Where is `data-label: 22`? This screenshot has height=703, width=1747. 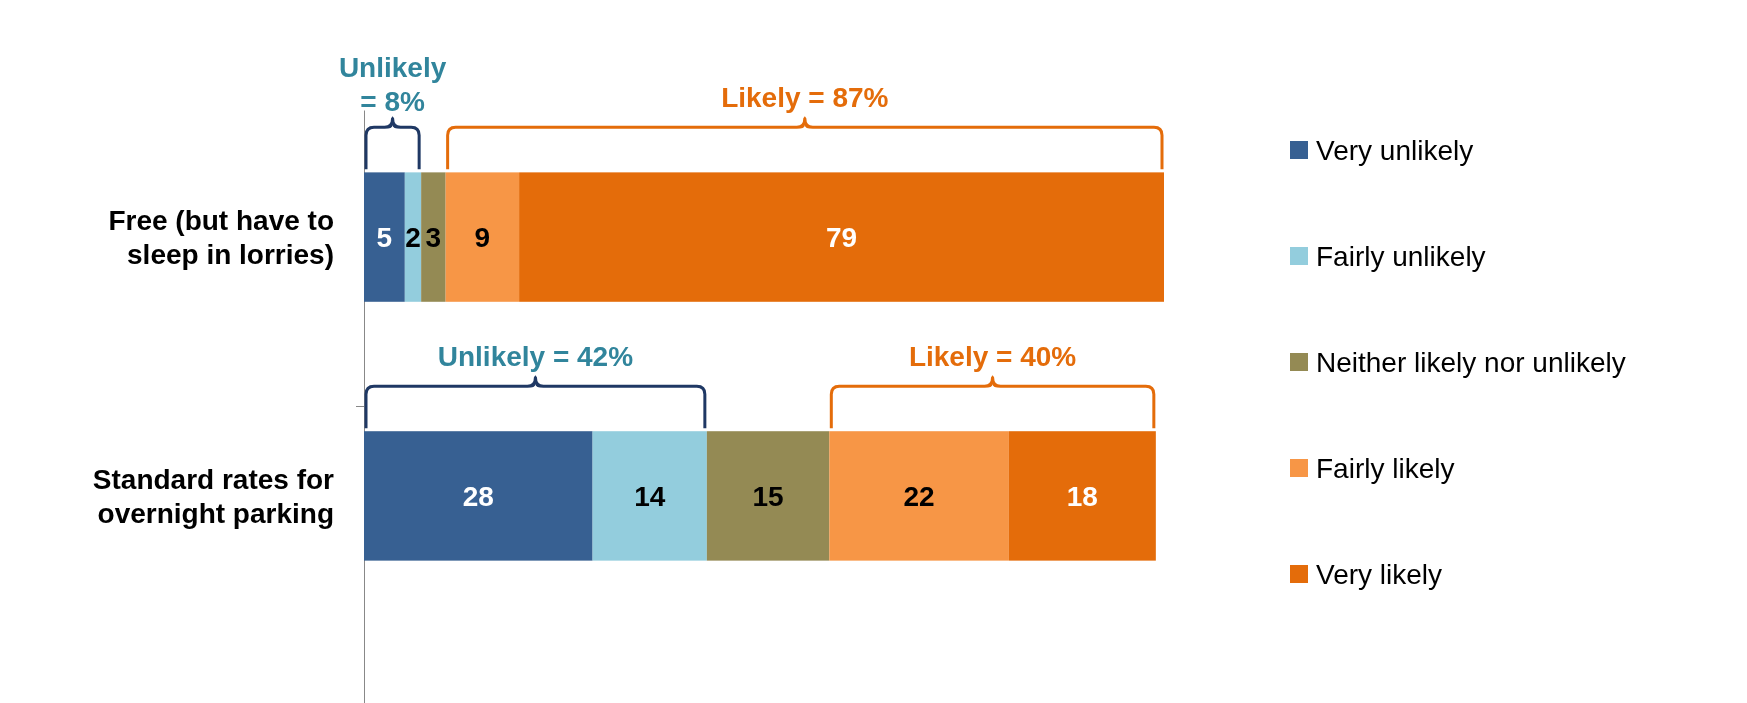
data-label: 22 is located at coordinates (919, 496).